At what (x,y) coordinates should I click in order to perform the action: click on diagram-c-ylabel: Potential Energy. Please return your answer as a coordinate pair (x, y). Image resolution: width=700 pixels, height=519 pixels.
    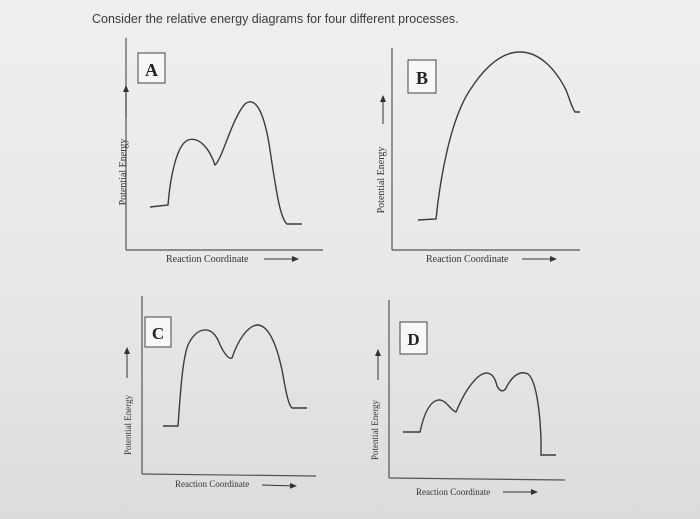
    Looking at the image, I should click on (128, 424).